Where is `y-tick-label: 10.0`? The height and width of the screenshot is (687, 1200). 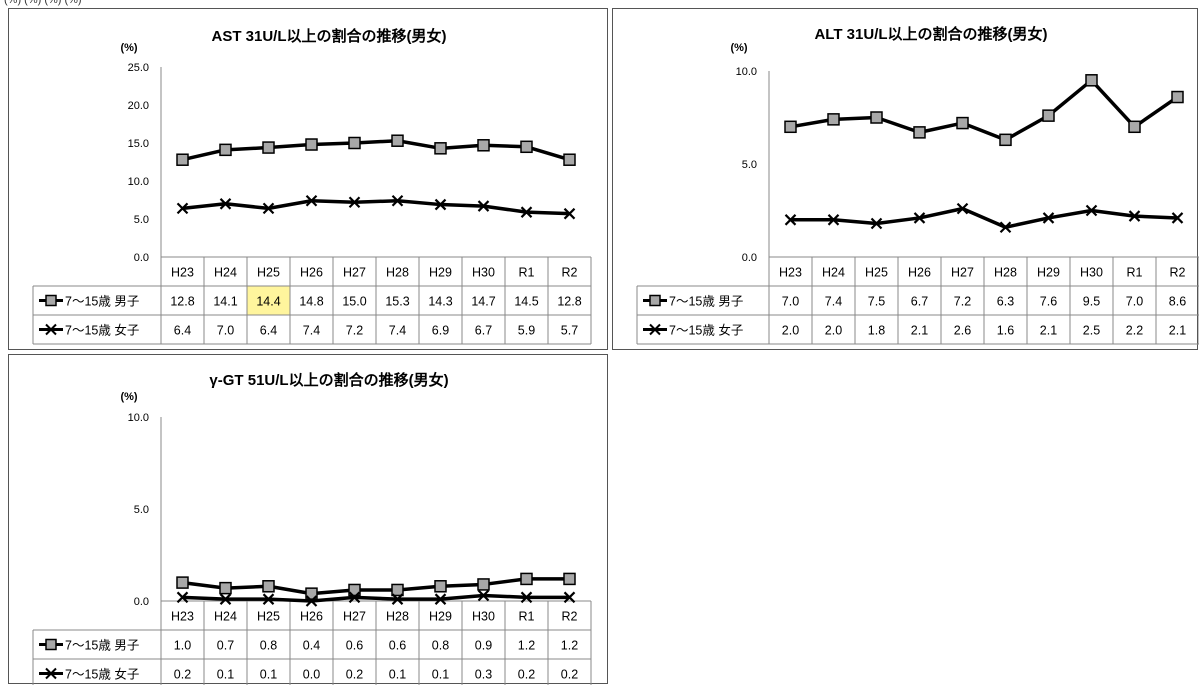
y-tick-label: 10.0 is located at coordinates (138, 182).